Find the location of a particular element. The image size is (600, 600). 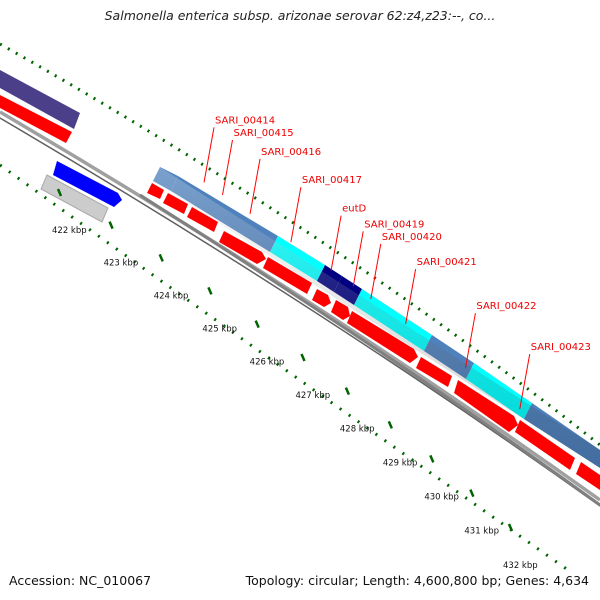

cog-slate-band is located at coordinates (40, 99).